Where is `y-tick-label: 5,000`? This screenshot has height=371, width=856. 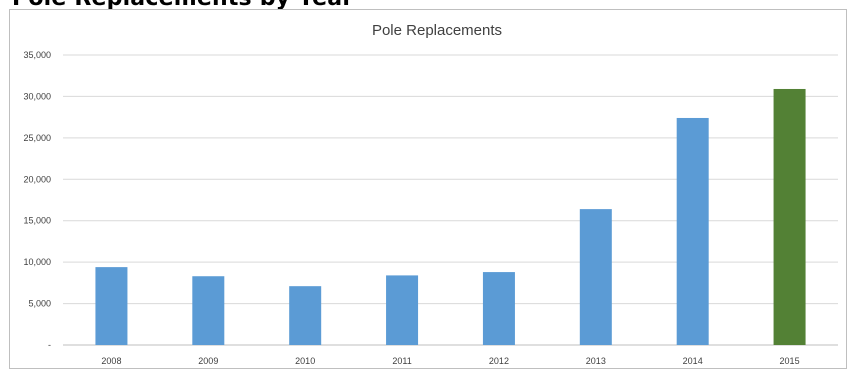
y-tick-label: 5,000 is located at coordinates (39, 304).